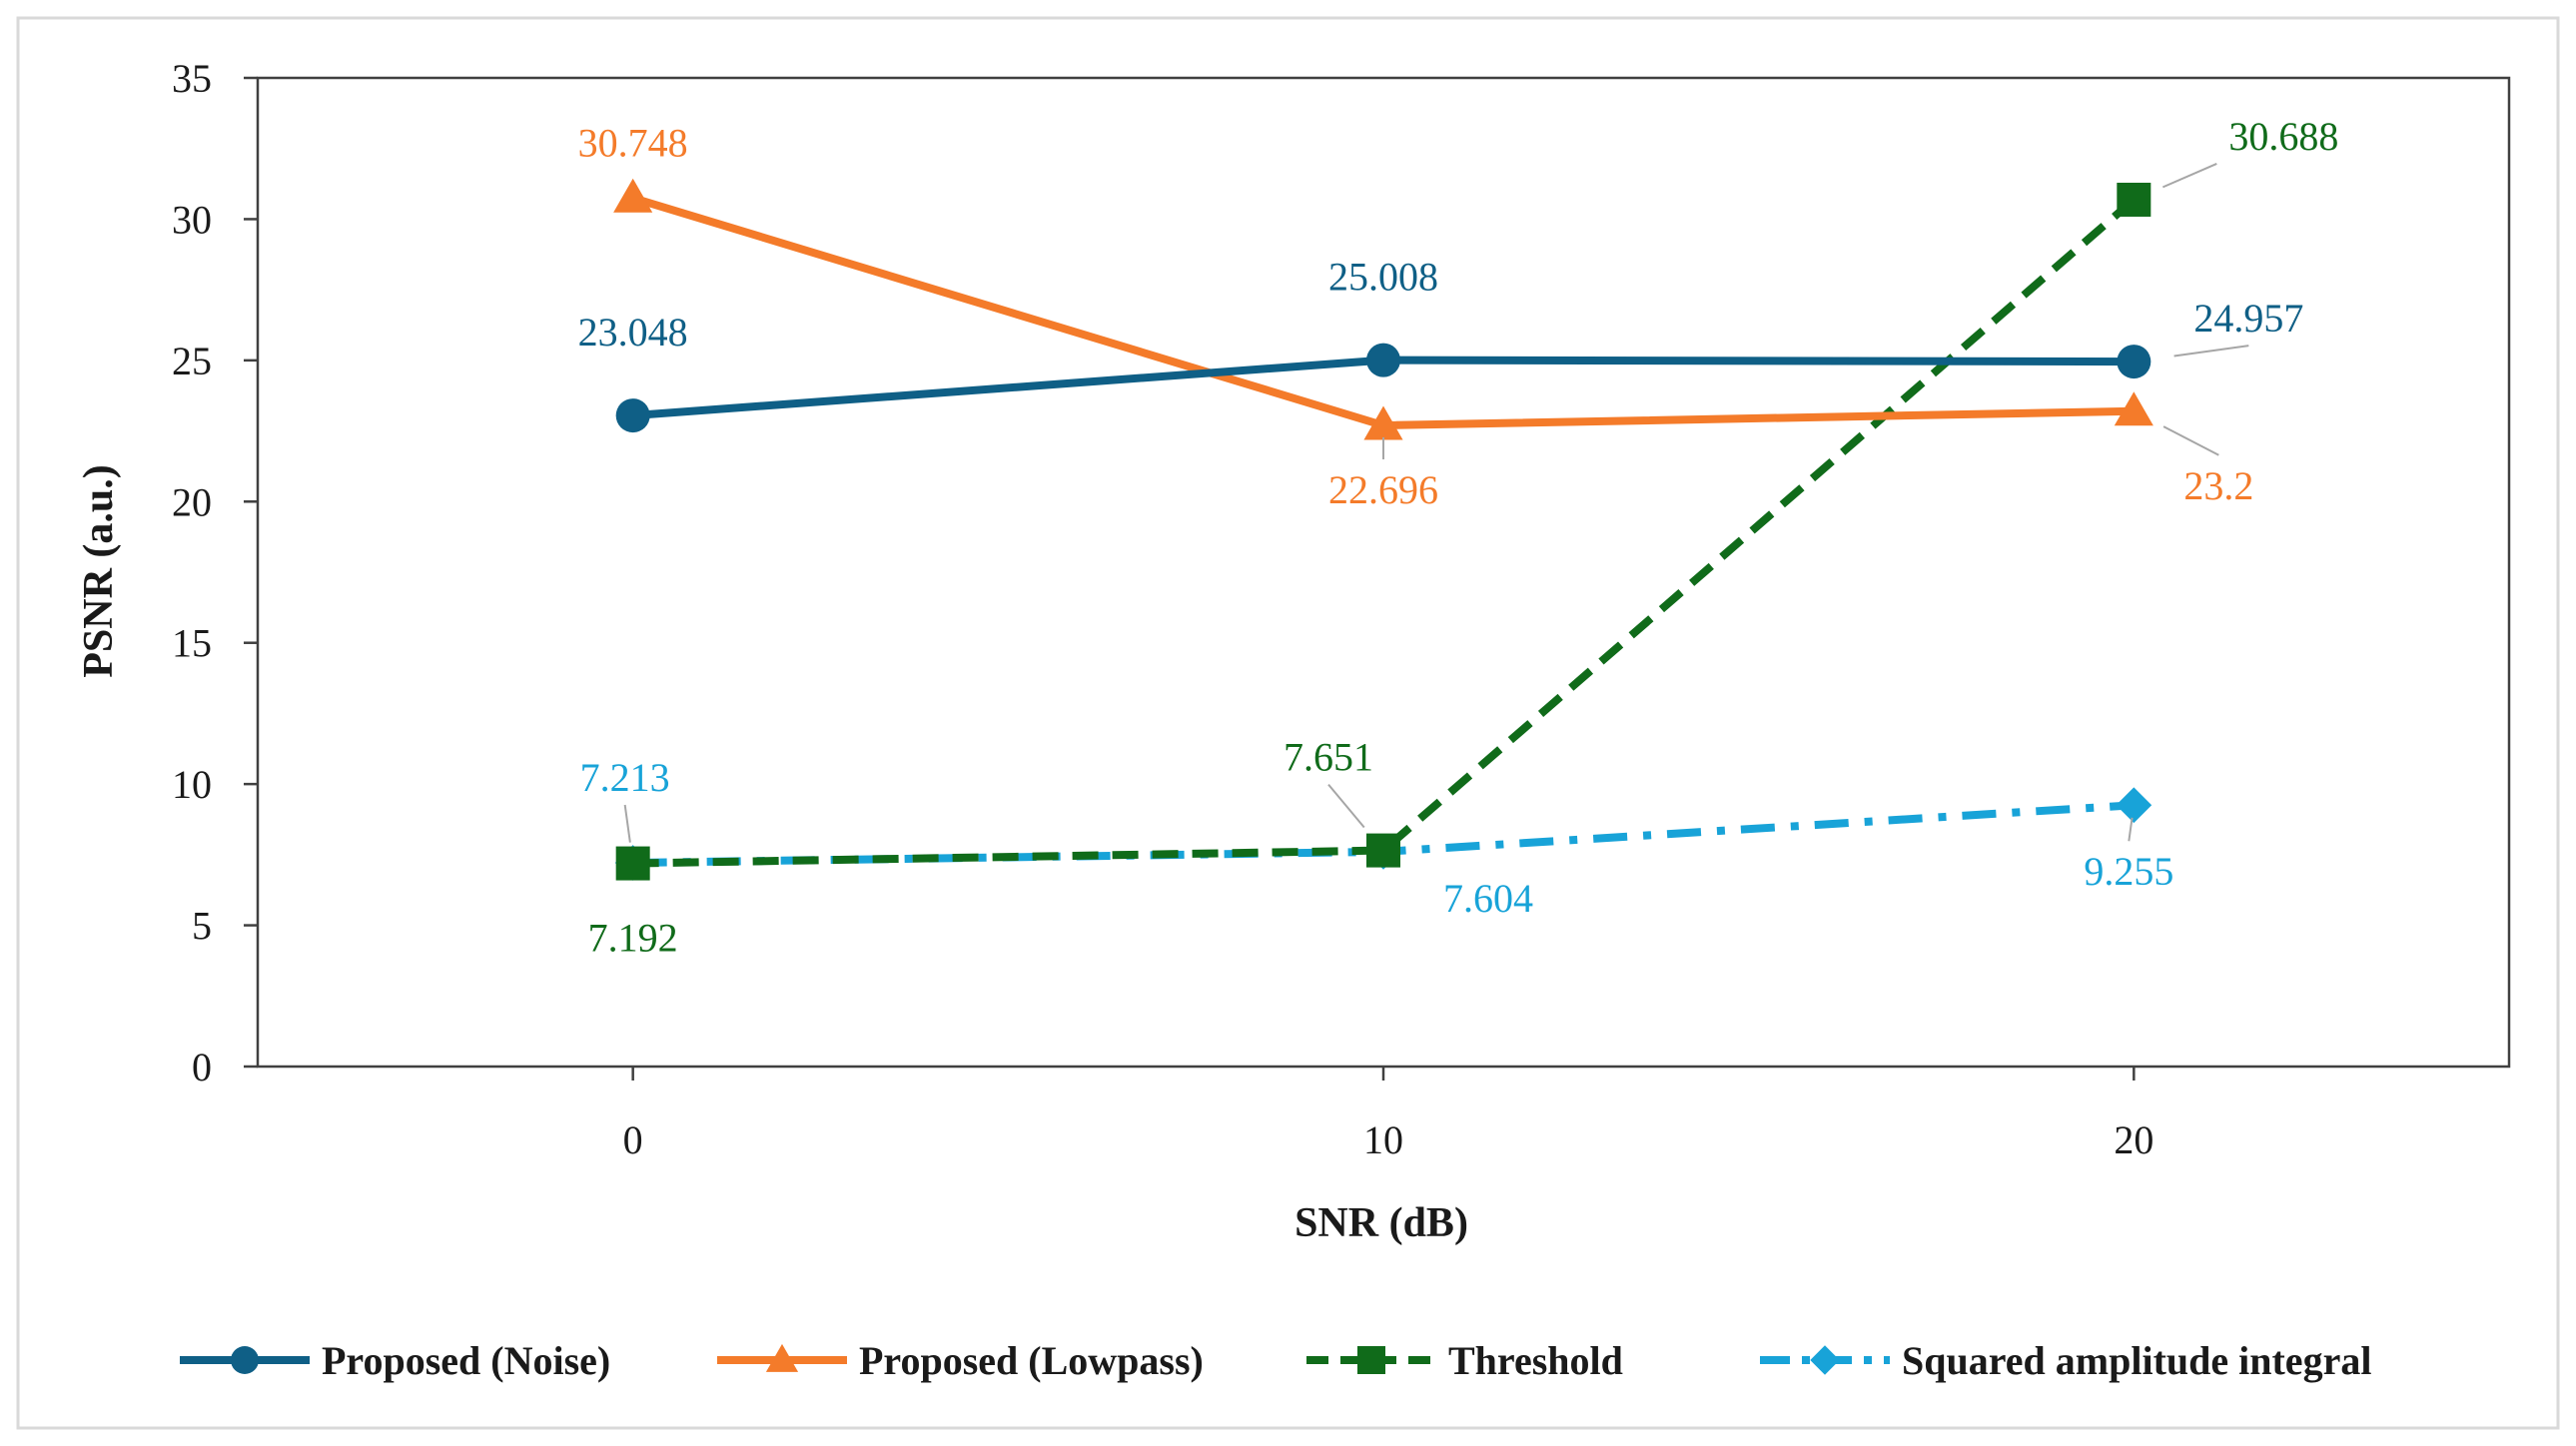  I want to click on y-tick-label: 25, so click(192, 361).